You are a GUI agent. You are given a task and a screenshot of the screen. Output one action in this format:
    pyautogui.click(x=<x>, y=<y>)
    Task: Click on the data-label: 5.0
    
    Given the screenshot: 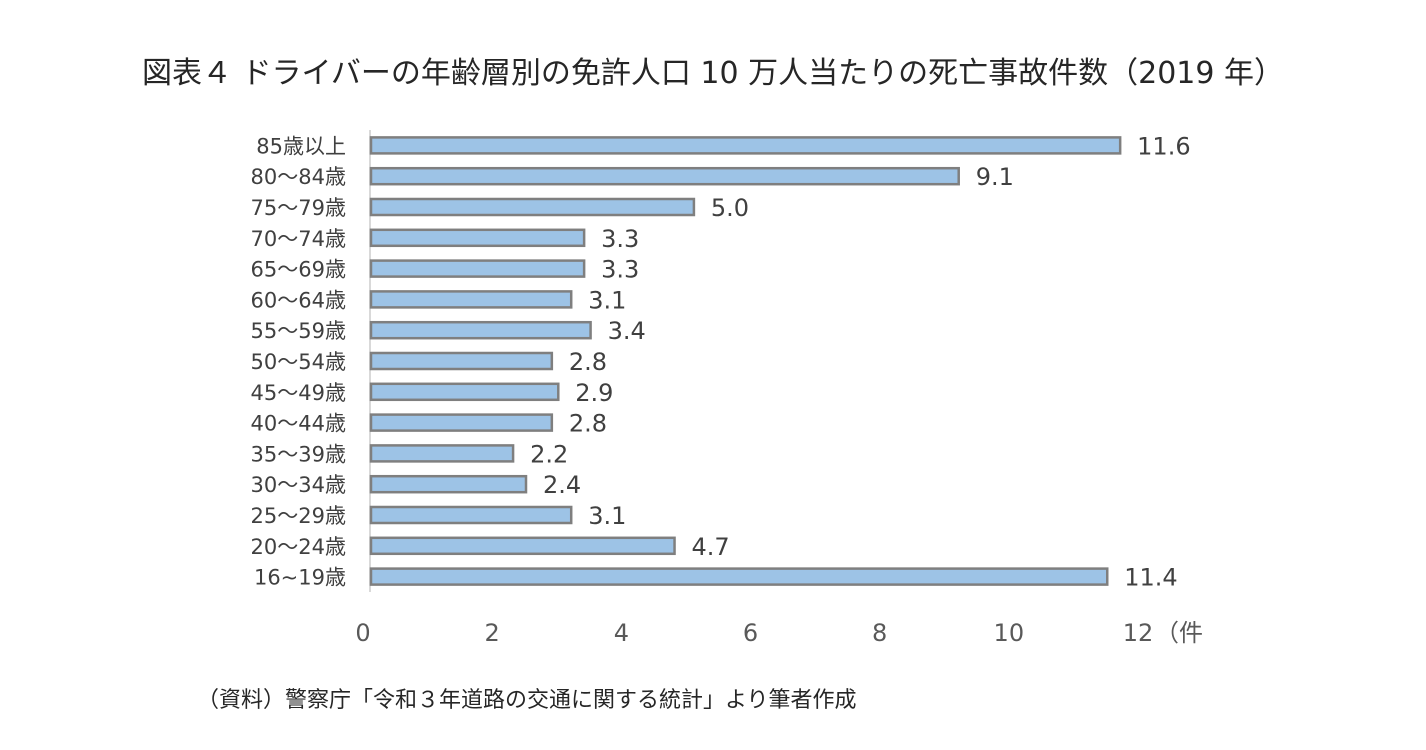 What is the action you would take?
    pyautogui.click(x=730, y=208)
    